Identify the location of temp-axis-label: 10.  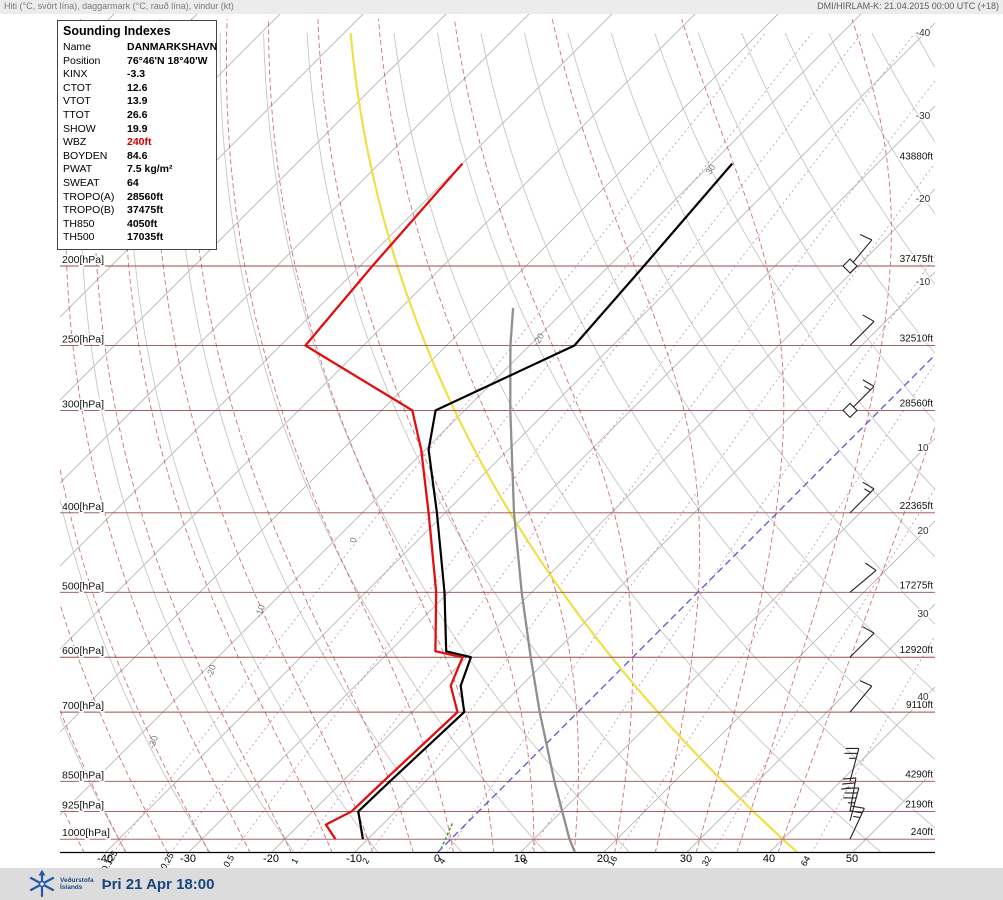
(520, 859).